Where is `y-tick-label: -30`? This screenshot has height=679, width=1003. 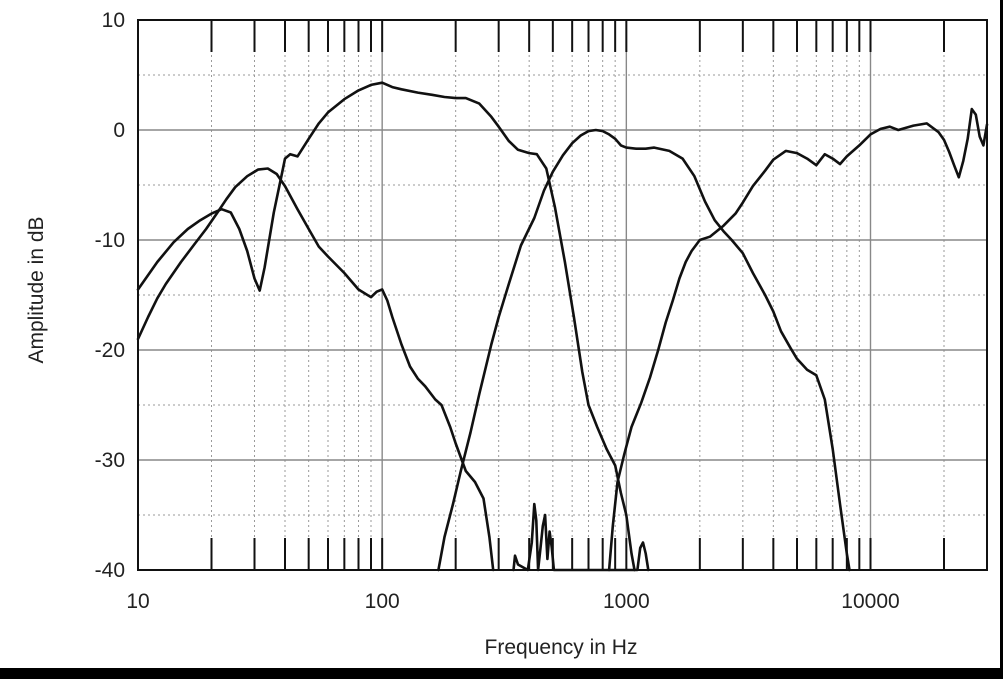 y-tick-label: -30 is located at coordinates (110, 460).